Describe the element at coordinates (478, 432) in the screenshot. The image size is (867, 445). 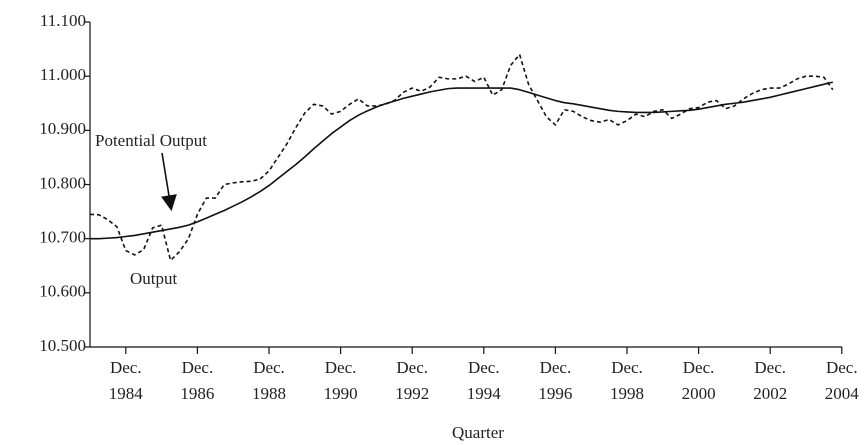
I see `x-axis-label: Quarter` at that location.